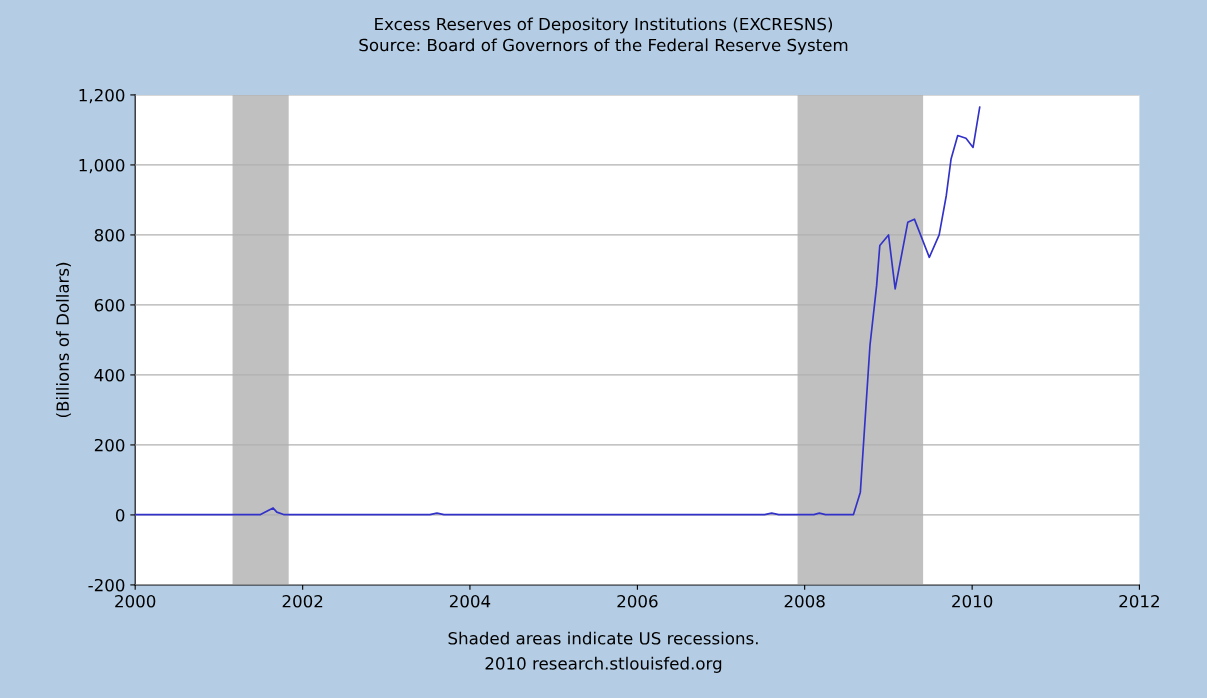 This screenshot has width=1207, height=698. What do you see at coordinates (637, 601) in the screenshot?
I see `x-tick-label: 2006` at bounding box center [637, 601].